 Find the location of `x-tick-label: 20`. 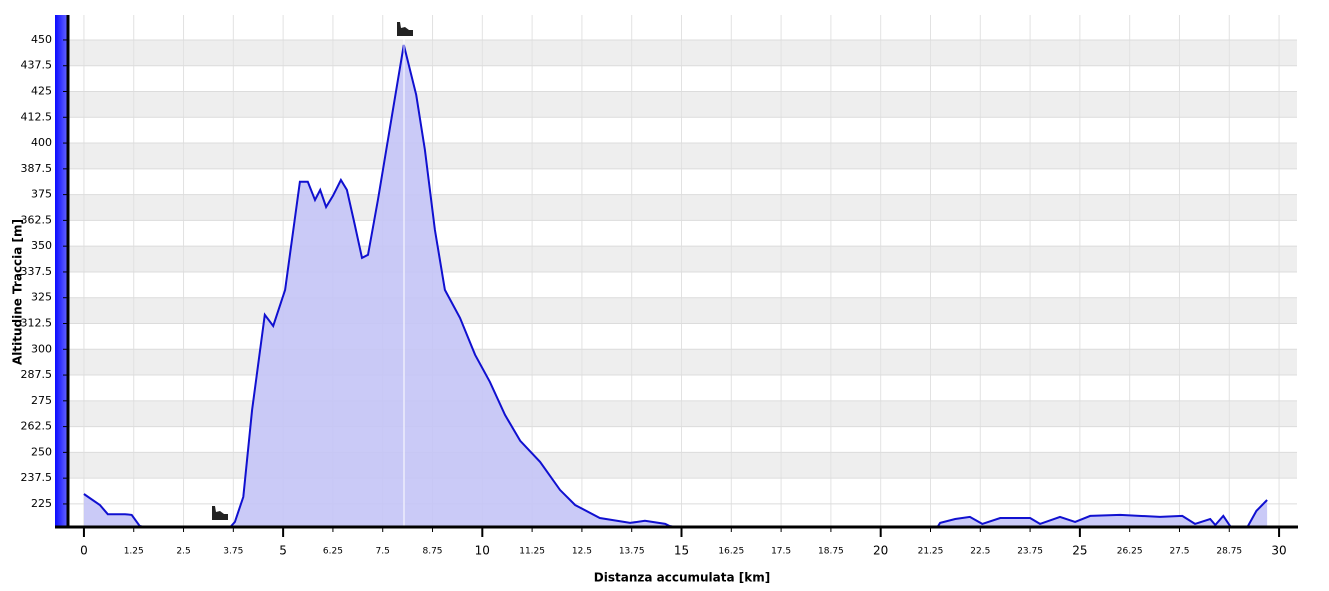

x-tick-label: 20 is located at coordinates (880, 551).